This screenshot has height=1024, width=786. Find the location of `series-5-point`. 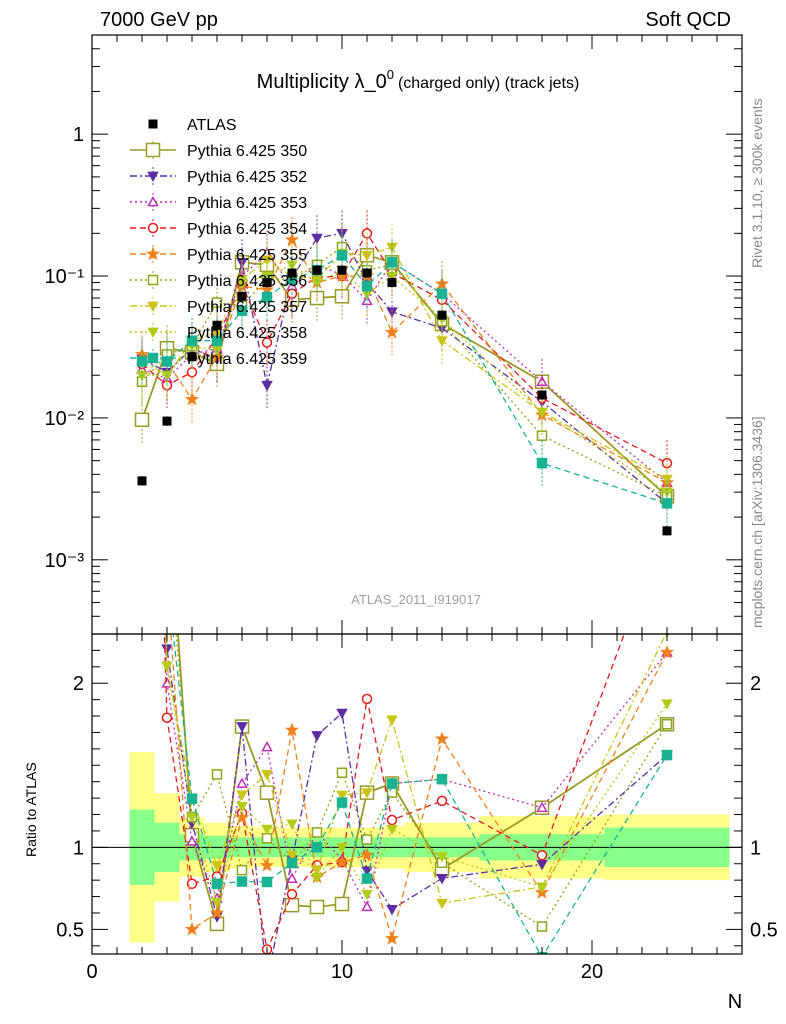

series-5-point is located at coordinates (192, 398).